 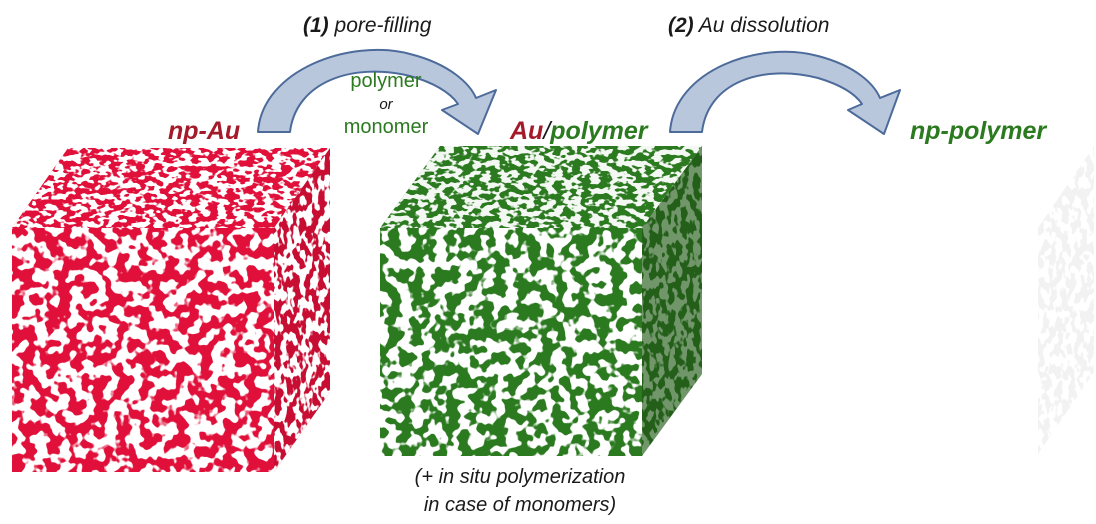 What do you see at coordinates (527, 131) in the screenshot?
I see `cube2-title-au: Au` at bounding box center [527, 131].